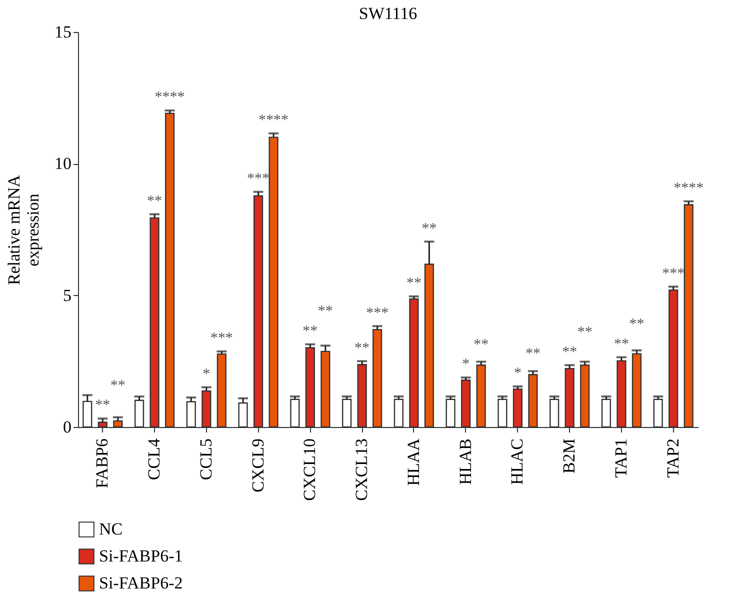  What do you see at coordinates (310, 469) in the screenshot?
I see `x-tick-label: CXCL10` at bounding box center [310, 469].